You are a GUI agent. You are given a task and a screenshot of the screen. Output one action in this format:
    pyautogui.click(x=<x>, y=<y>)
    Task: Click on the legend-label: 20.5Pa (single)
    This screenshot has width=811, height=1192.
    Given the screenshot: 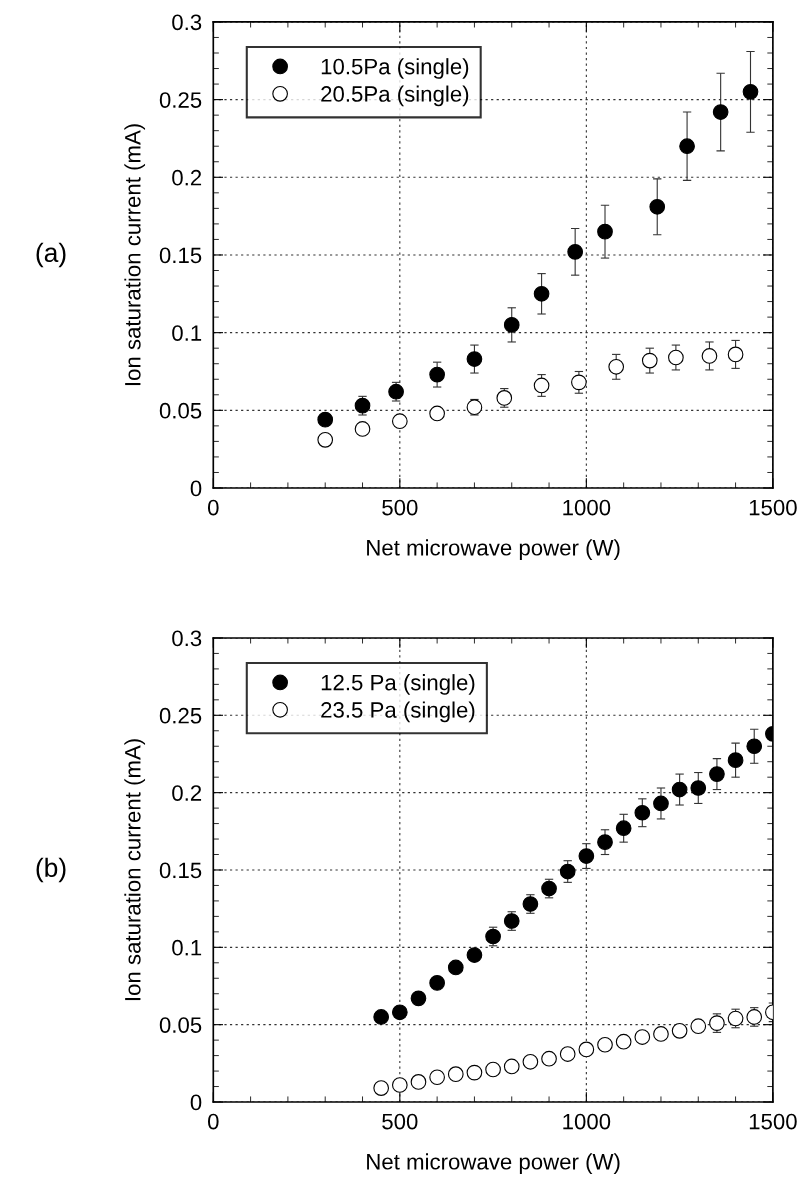 What is the action you would take?
    pyautogui.click(x=395, y=96)
    